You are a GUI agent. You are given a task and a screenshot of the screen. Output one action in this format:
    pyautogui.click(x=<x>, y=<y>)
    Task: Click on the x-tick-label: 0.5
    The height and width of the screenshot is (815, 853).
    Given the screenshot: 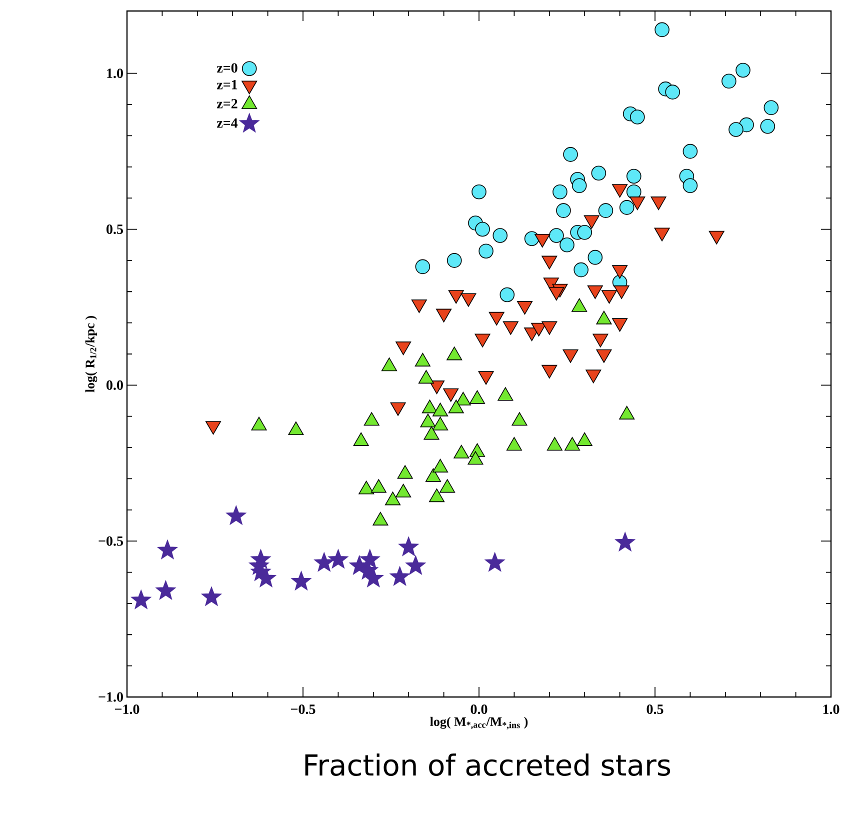 What is the action you would take?
    pyautogui.click(x=655, y=709)
    